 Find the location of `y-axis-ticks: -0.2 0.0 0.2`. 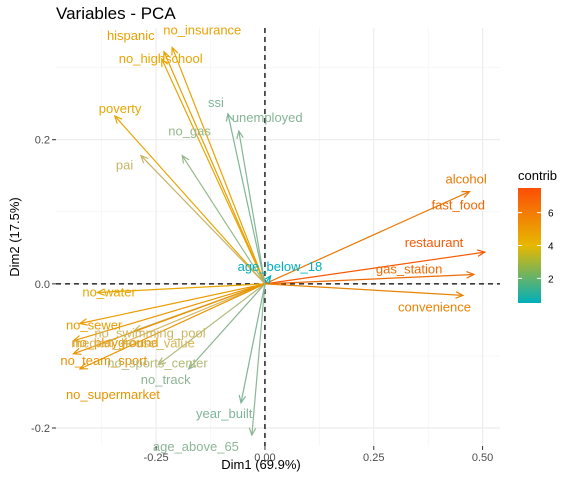

y-axis-ticks: -0.2 0.0 0.2 is located at coordinates (43, 285).